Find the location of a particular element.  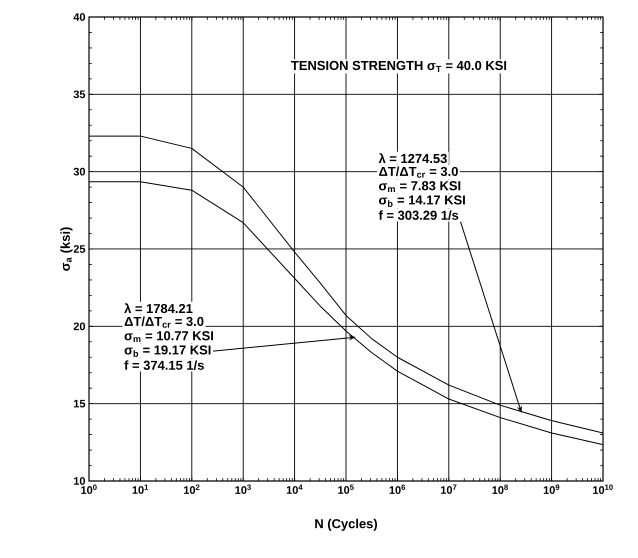

annotation: TENSION STRENGTH σ$_{T}$ = 40.0 KSI is located at coordinates (398, 66).